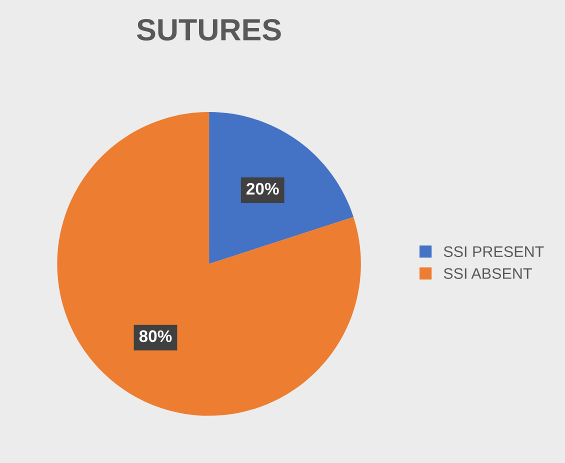 The width and height of the screenshot is (565, 463). I want to click on legend-label: SSI PRESENT, so click(494, 252).